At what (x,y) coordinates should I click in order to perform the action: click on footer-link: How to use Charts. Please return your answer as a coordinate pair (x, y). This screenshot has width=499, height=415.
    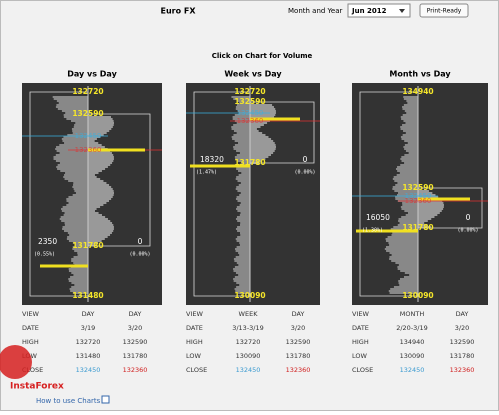
    Looking at the image, I should click on (68, 401).